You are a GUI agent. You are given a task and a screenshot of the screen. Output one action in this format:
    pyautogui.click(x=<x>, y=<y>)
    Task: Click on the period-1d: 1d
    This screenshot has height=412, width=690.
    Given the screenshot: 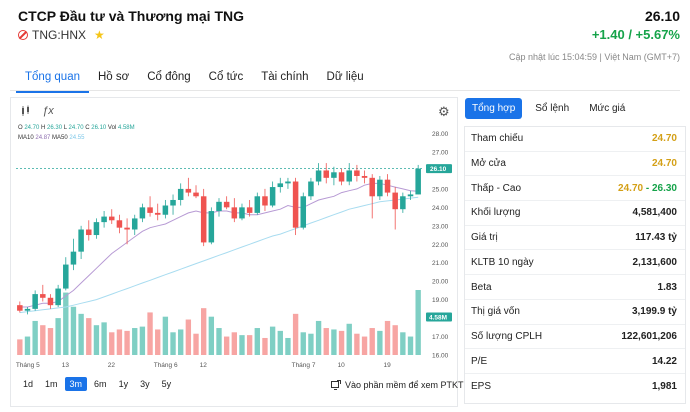 What is the action you would take?
    pyautogui.click(x=28, y=384)
    